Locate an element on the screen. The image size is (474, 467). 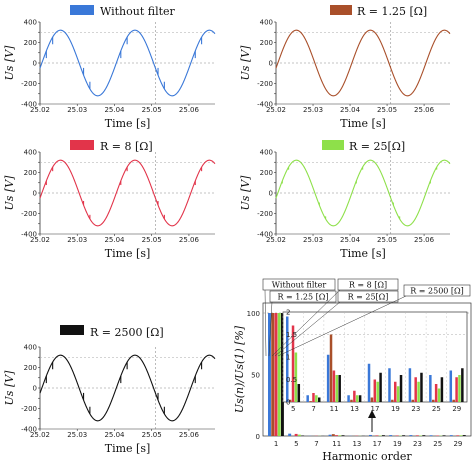
inset-y-tick-label: 1.5 is located at coordinates (291, 335).